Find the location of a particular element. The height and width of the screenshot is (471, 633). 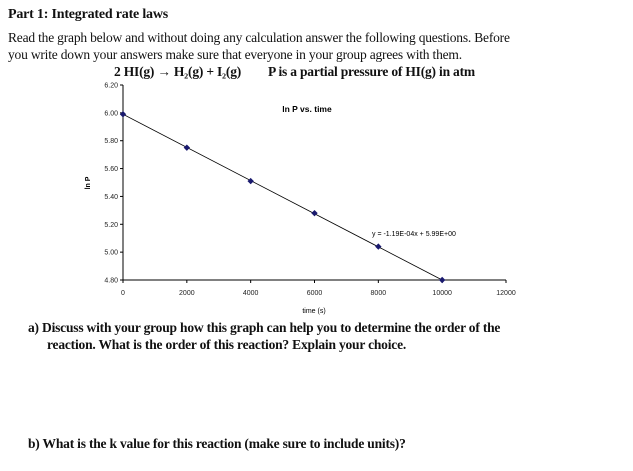

pressure-note: P is a partial pressure of HI(g) in atm is located at coordinates (371, 71).